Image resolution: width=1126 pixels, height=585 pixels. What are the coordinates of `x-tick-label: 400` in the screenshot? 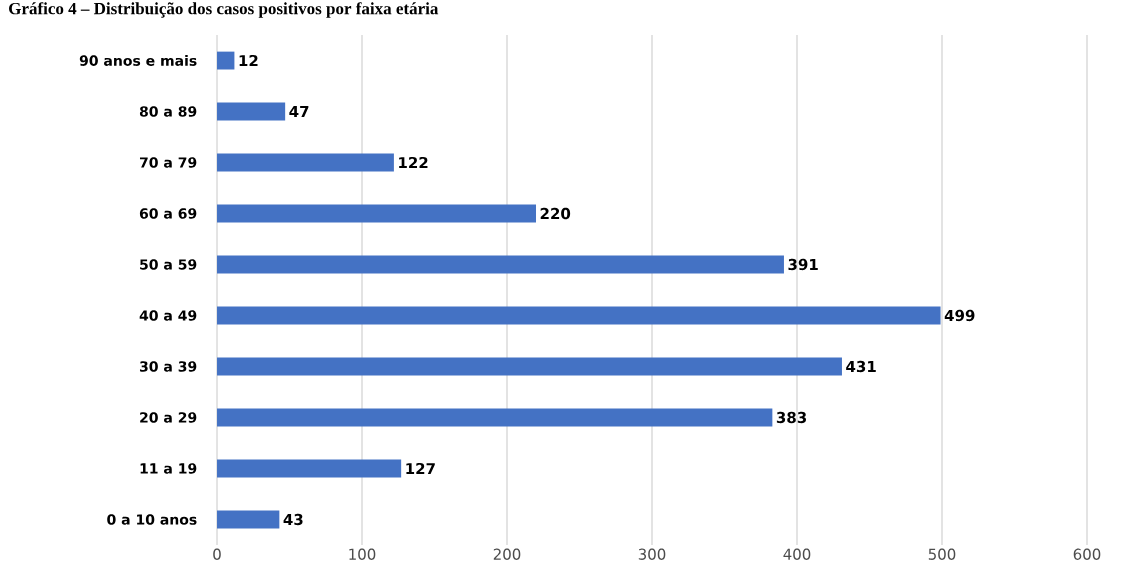 It's located at (797, 554).